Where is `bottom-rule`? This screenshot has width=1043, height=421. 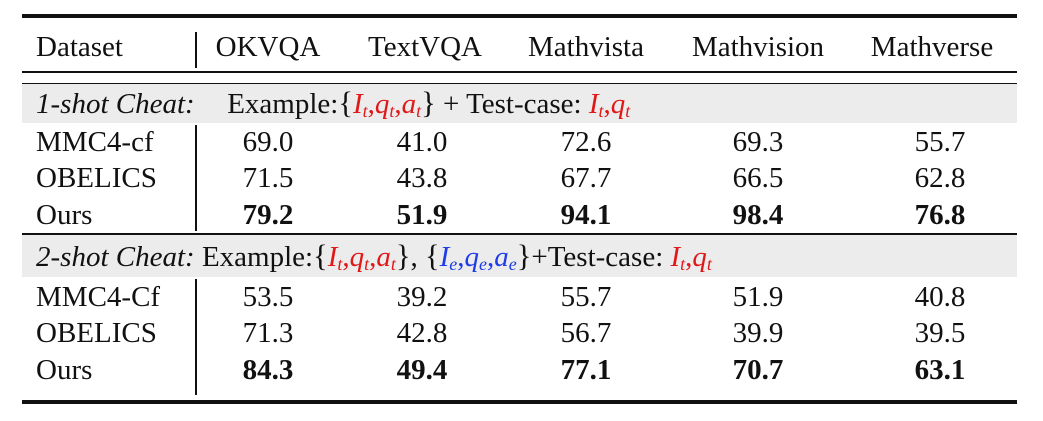 bottom-rule is located at coordinates (519, 402).